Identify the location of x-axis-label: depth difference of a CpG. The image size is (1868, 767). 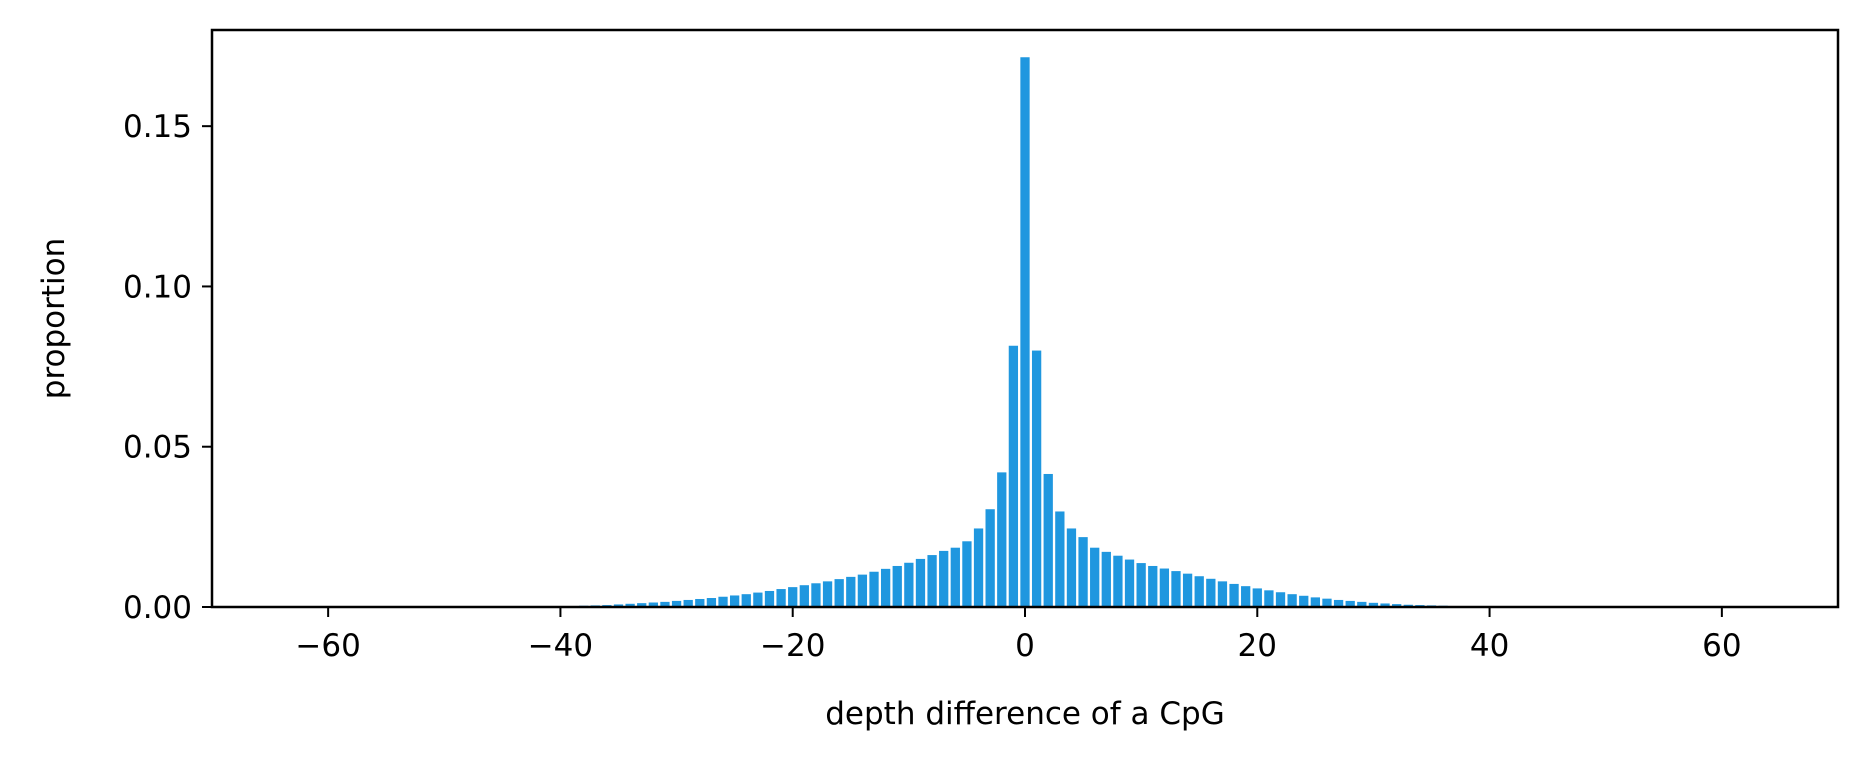
(1025, 714).